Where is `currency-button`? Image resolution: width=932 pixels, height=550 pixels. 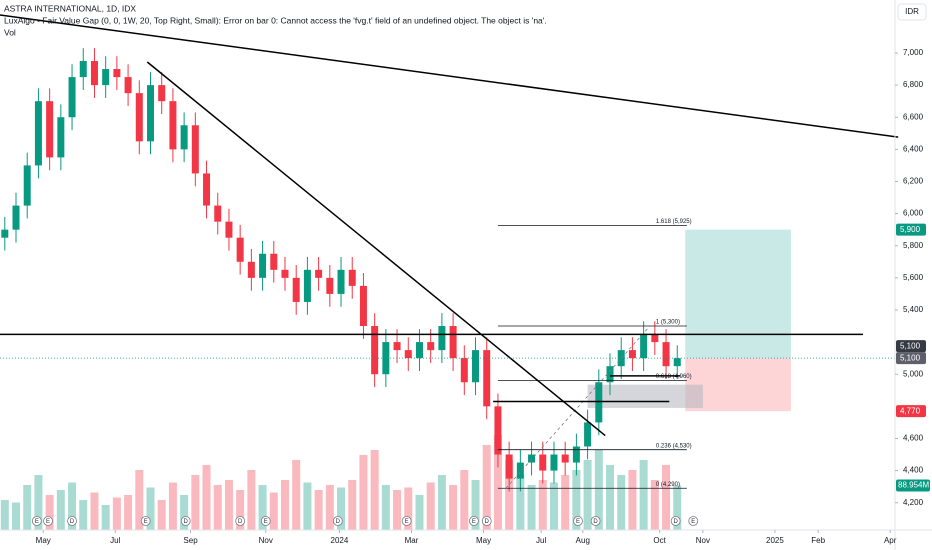 currency-button is located at coordinates (912, 12).